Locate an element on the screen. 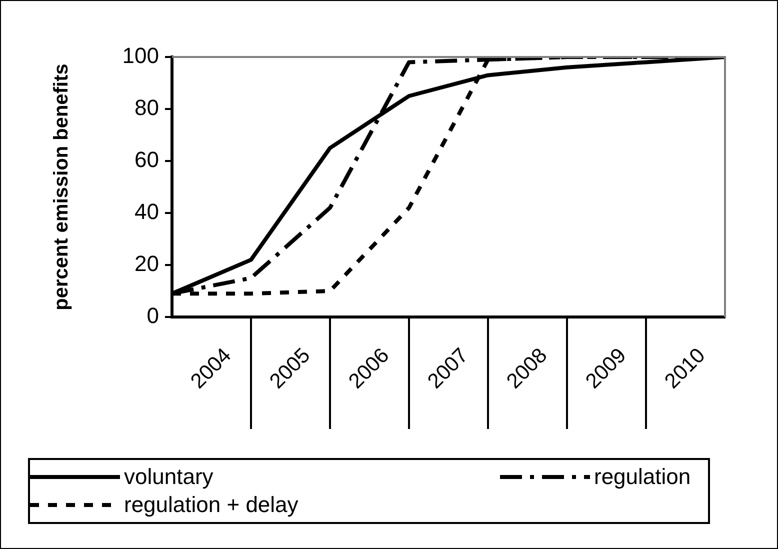 This screenshot has width=778, height=549. y-tick-label: 40 is located at coordinates (146, 211).